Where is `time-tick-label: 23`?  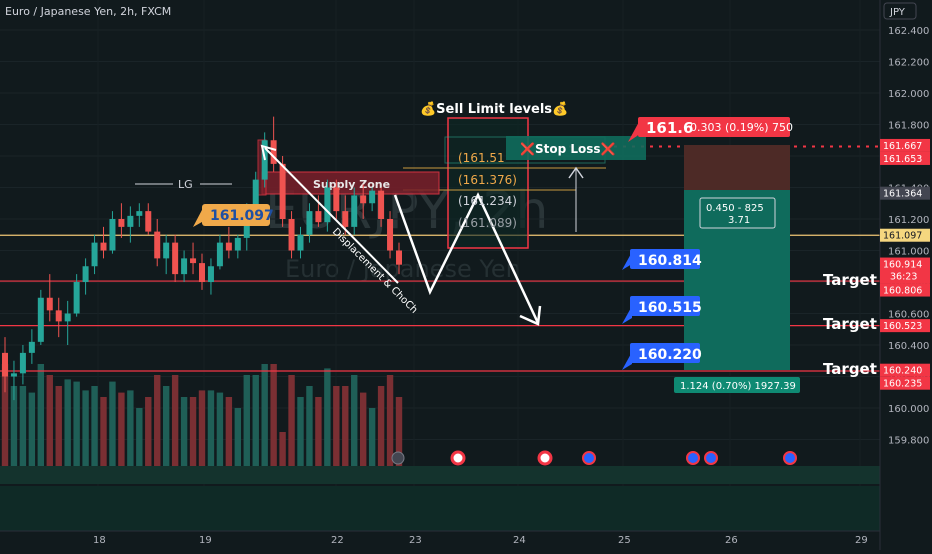 time-tick-label: 23 is located at coordinates (415, 540).